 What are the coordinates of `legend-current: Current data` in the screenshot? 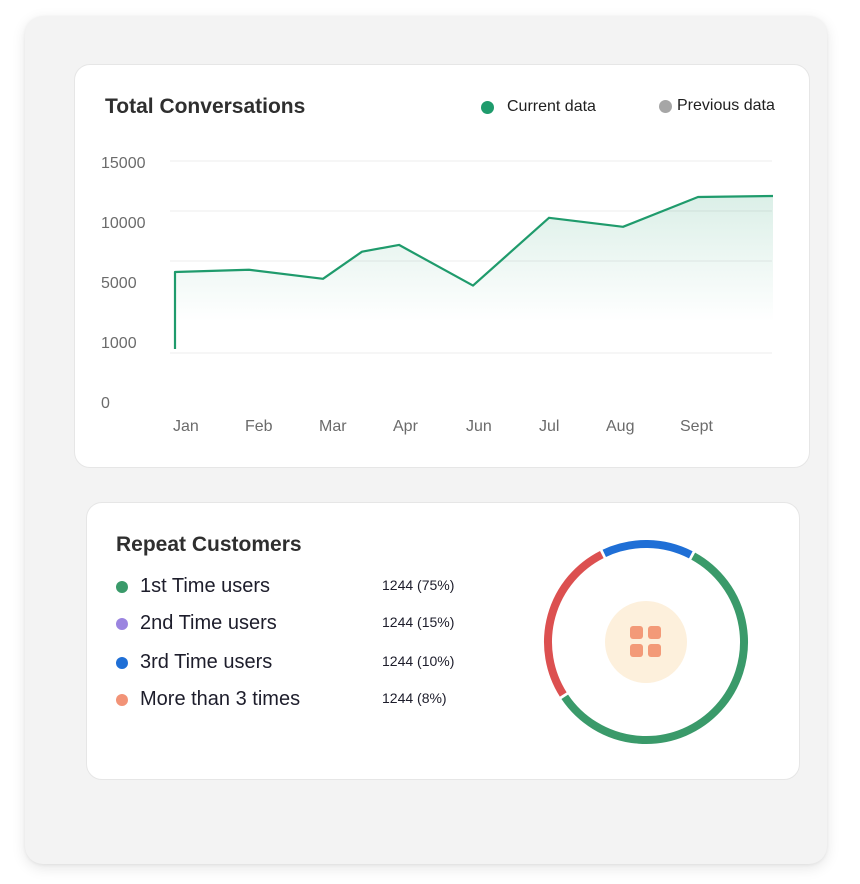 It's located at (538, 107).